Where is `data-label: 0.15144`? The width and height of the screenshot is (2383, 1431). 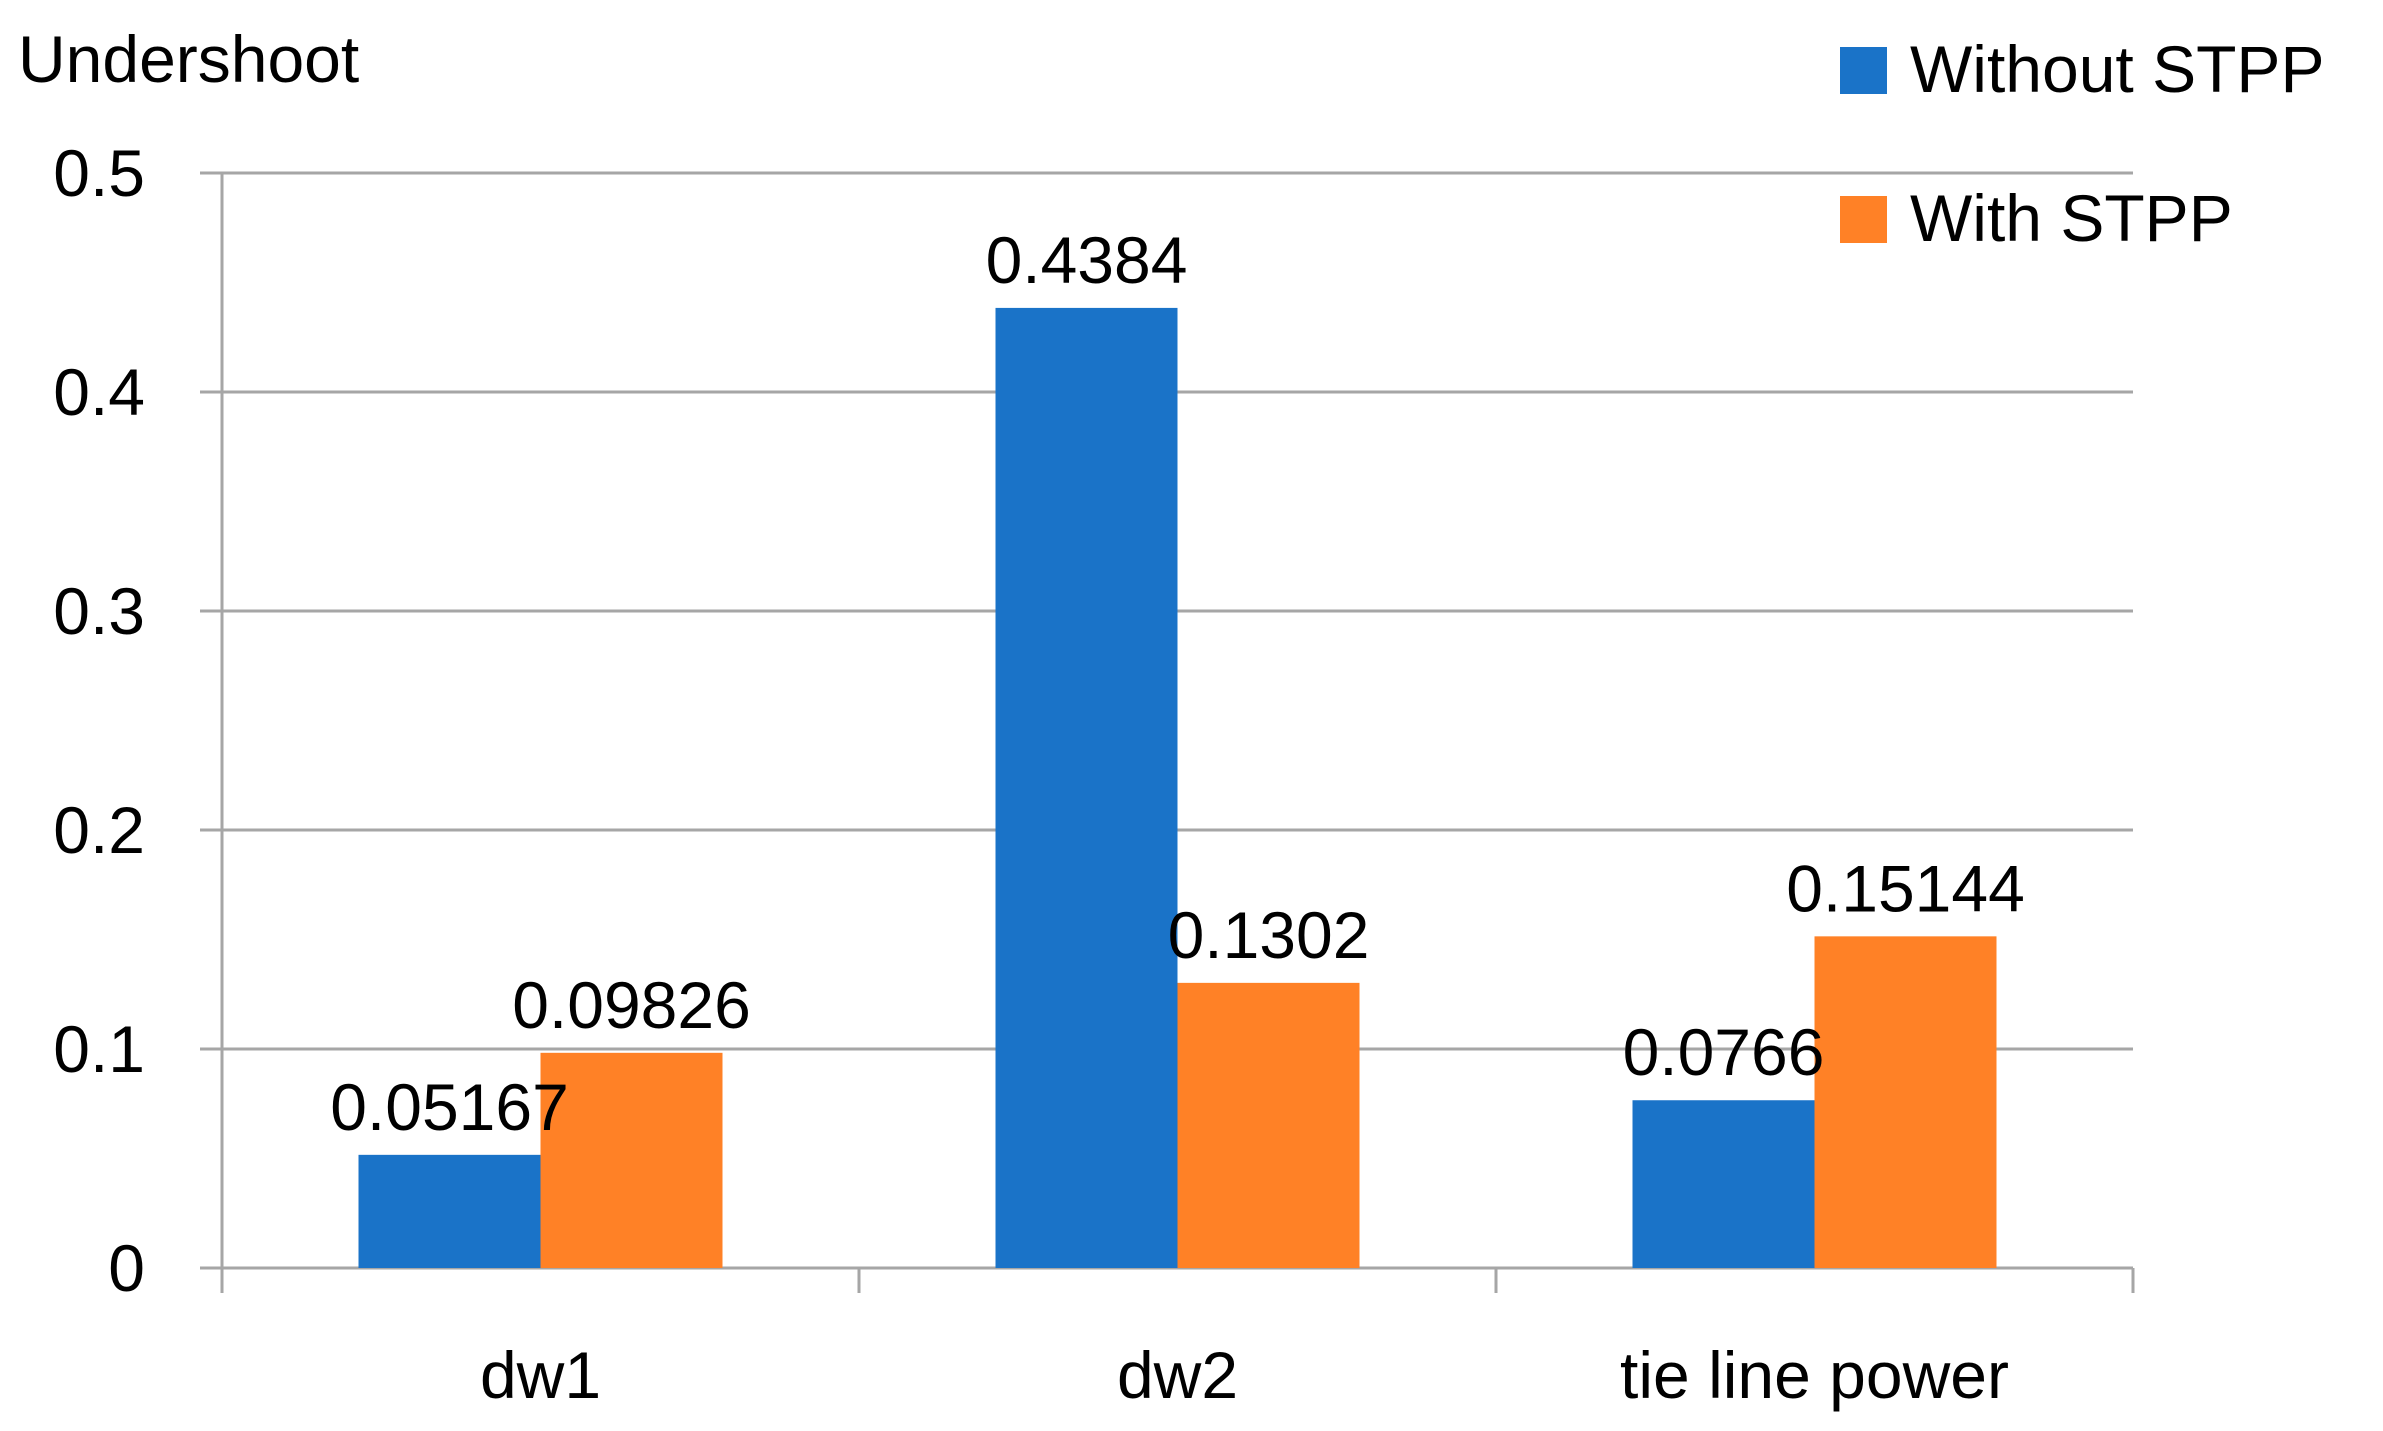 data-label: 0.15144 is located at coordinates (1905, 888).